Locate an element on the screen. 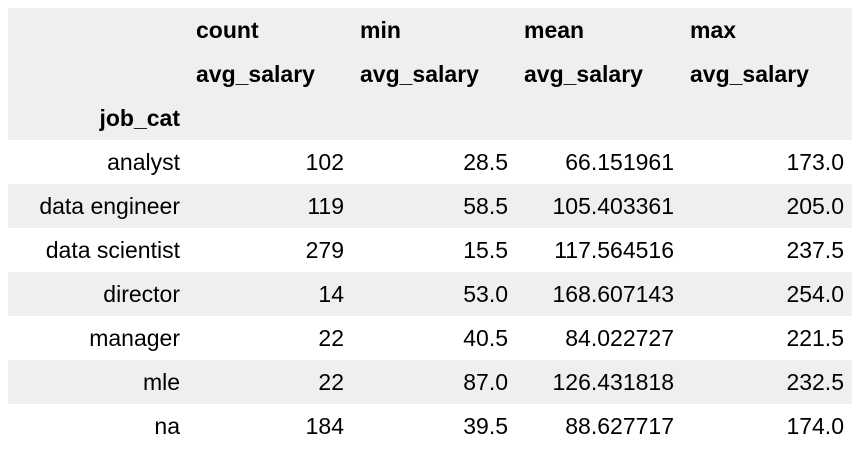 This screenshot has width=860, height=454. table-row: manager 22 40.5 84.022727 221.5 is located at coordinates (430, 338).